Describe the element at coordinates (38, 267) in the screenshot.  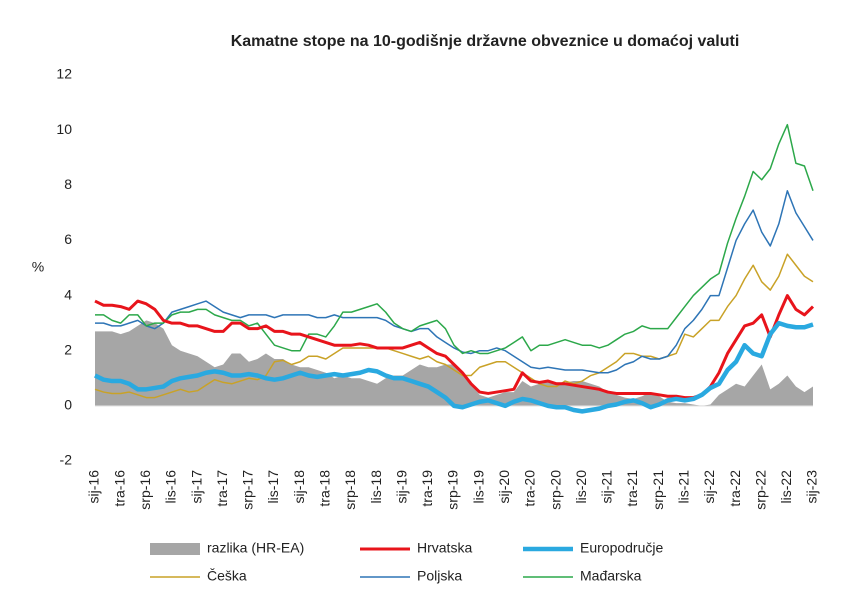
I see `y-axis-label: %` at that location.